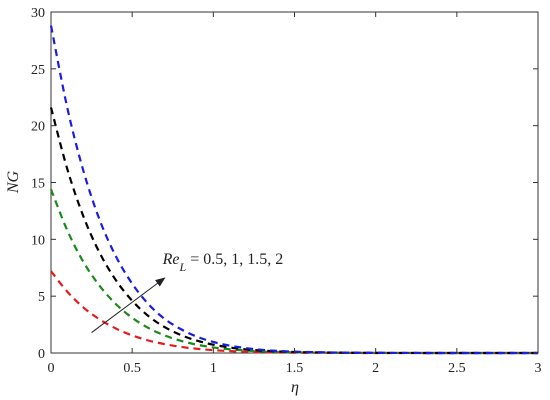 The image size is (550, 400). I want to click on y-axis-label: NG, so click(13, 182).